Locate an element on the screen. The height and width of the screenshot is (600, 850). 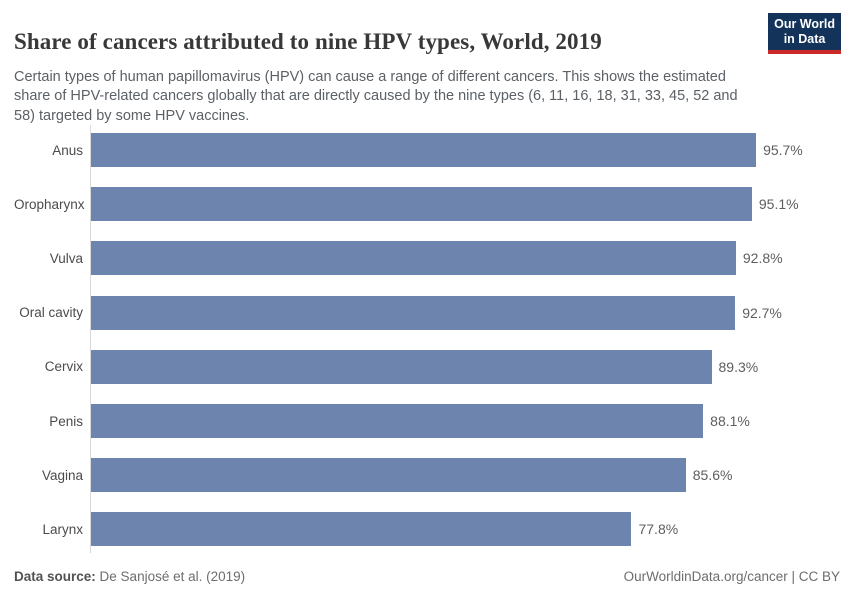
plot-cell: 88.1% is located at coordinates (465, 421).